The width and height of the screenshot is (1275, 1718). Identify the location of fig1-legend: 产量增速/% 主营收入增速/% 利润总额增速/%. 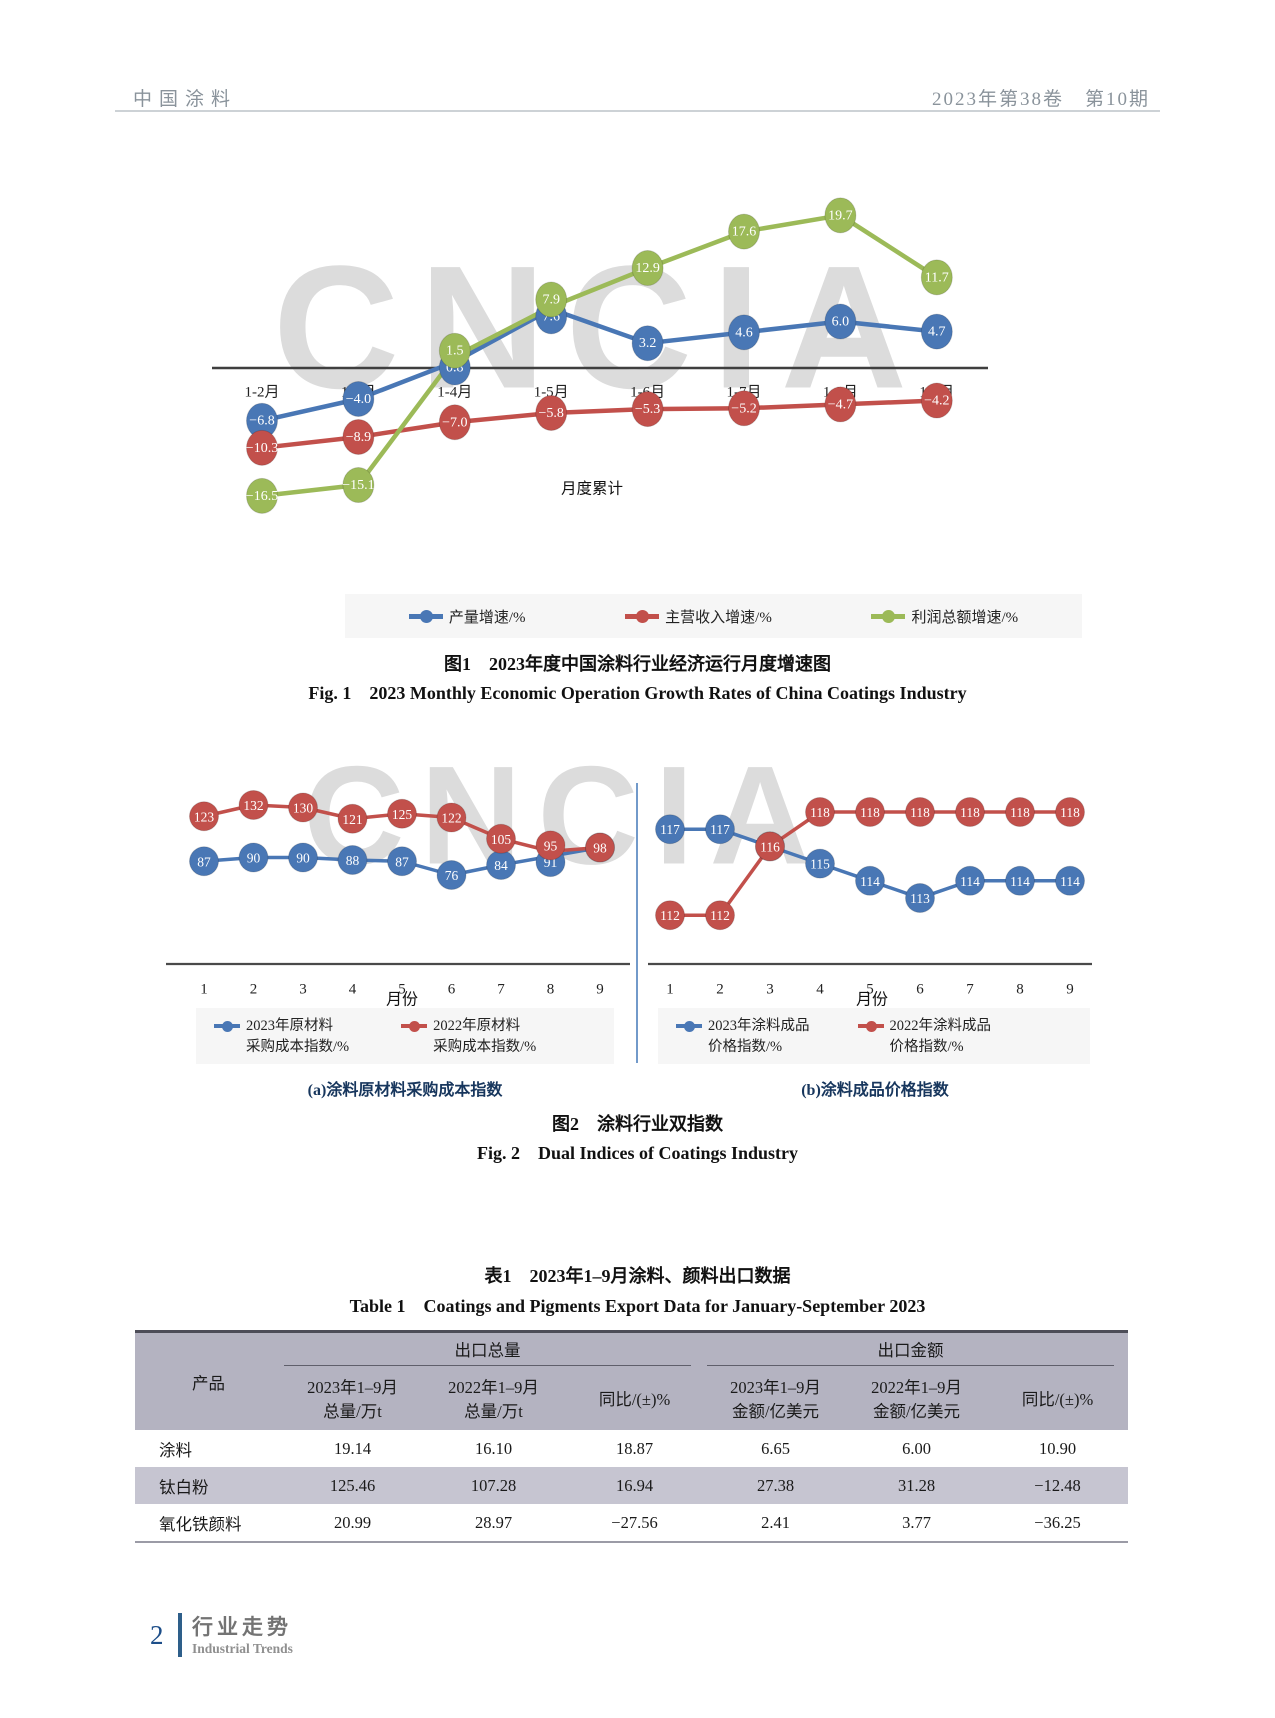
(713, 616).